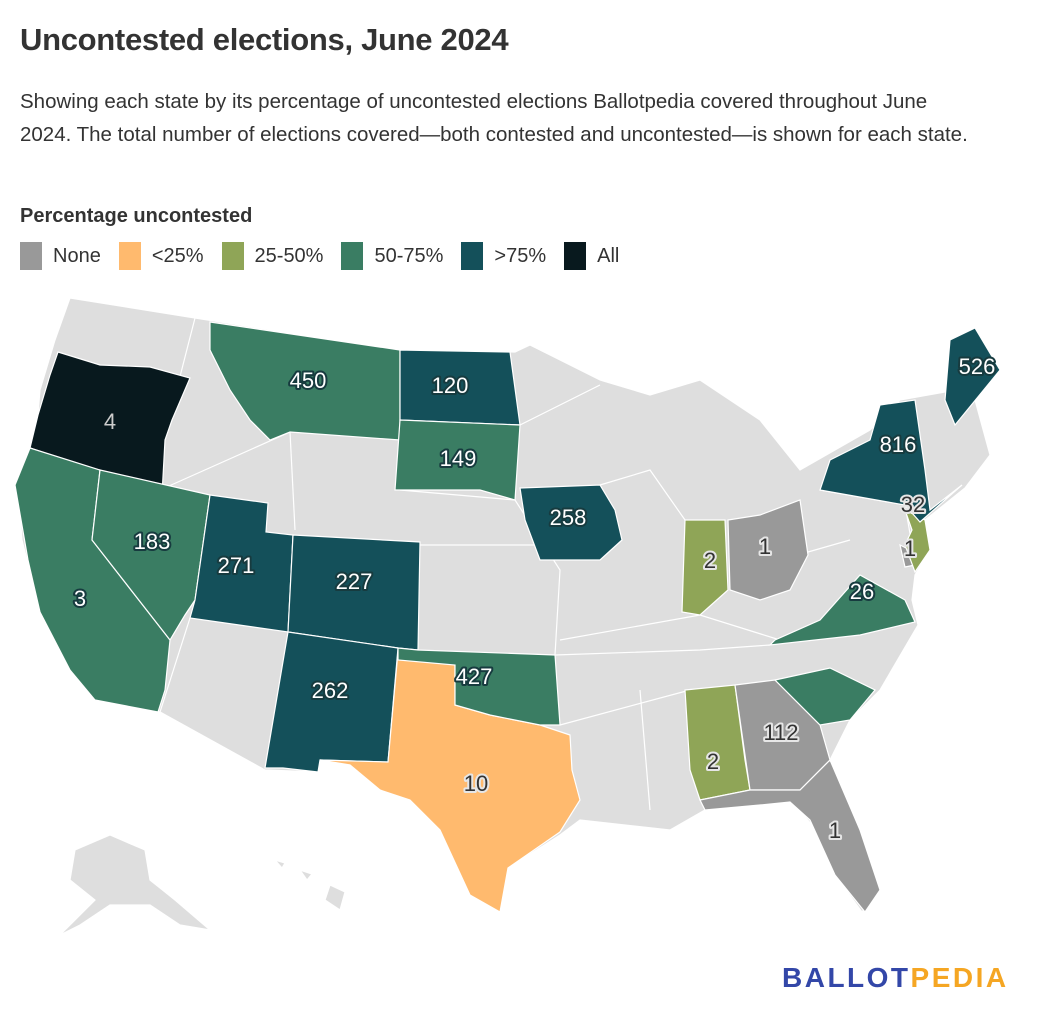  I want to click on legend-item-25_50: 25-50%, so click(272, 256).